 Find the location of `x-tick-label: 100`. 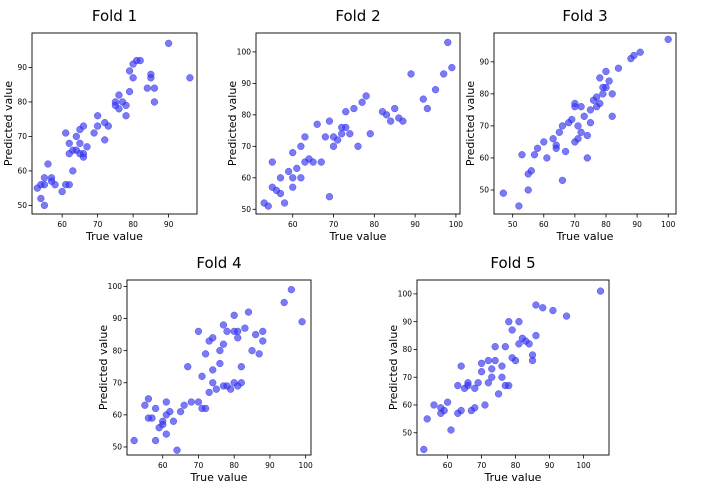

x-tick-label: 100 is located at coordinates (305, 465).